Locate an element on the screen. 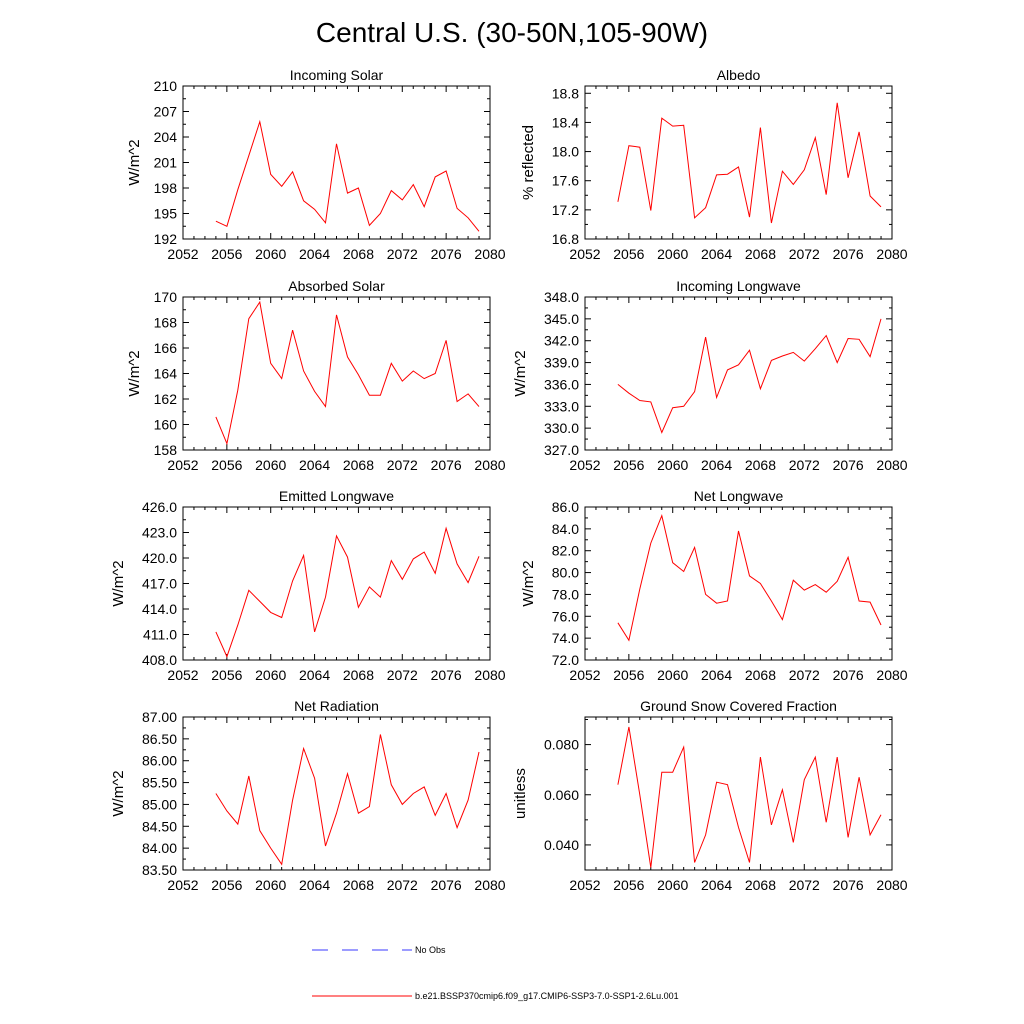  y-tick-label: 85.00 is located at coordinates (159, 804).